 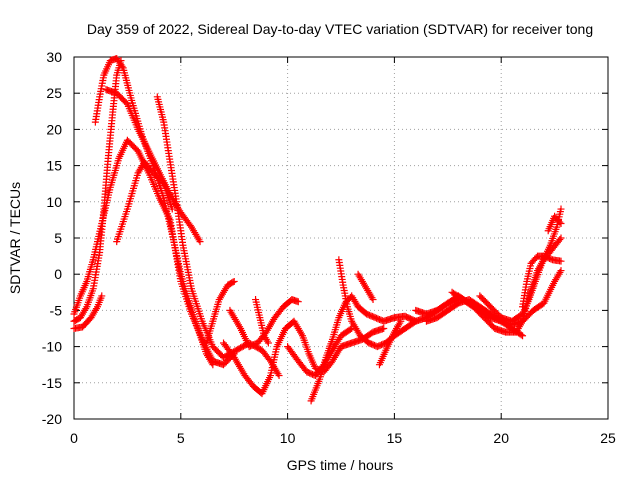 What do you see at coordinates (395, 438) in the screenshot?
I see `x-tick-label: 15` at bounding box center [395, 438].